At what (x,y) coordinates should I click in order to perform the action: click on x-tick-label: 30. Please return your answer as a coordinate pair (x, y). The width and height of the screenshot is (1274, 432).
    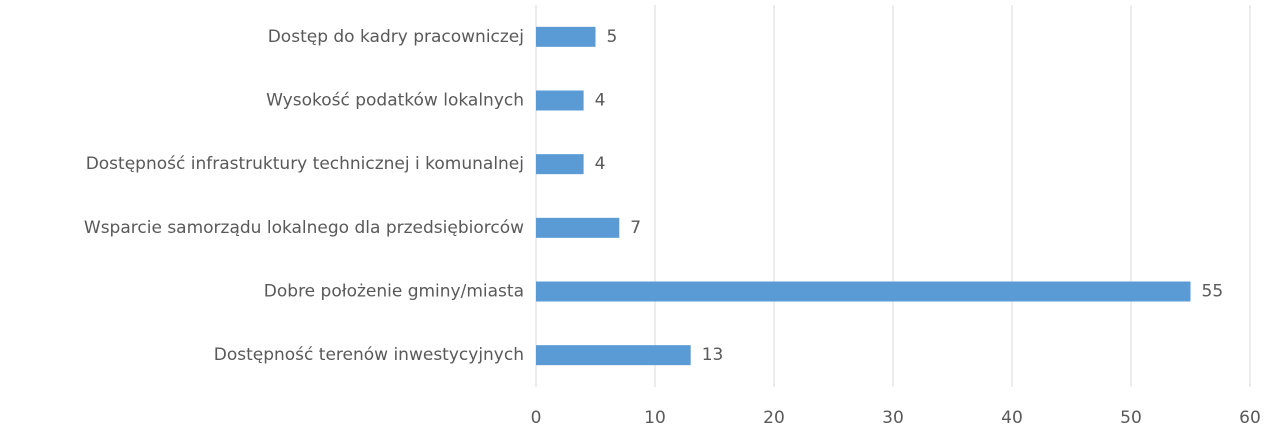
    Looking at the image, I should click on (893, 418).